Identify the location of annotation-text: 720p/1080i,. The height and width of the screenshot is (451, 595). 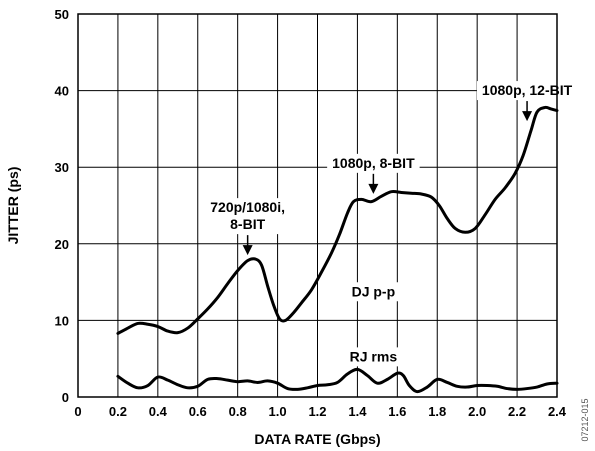
(247, 207).